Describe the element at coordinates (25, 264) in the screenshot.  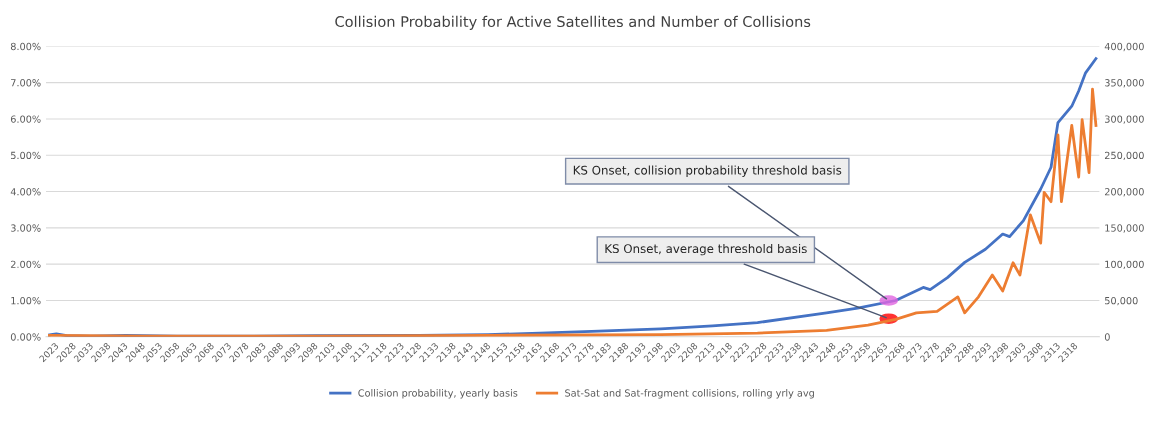
I see `y-tick-label: 2.00%` at that location.